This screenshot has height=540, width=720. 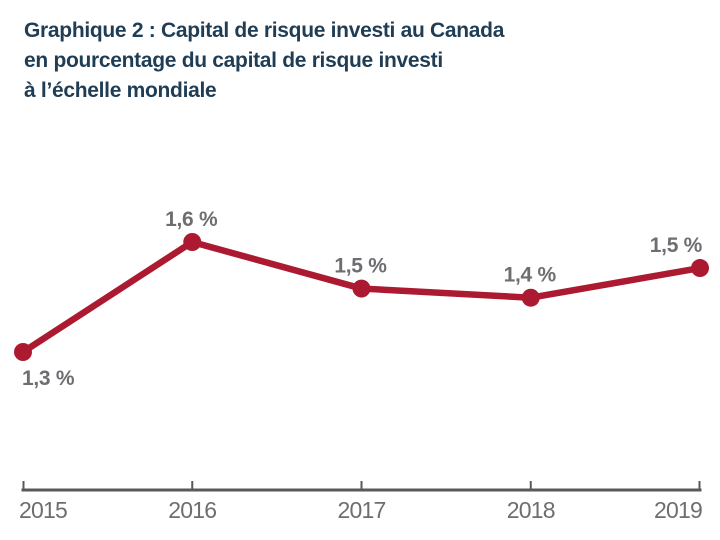 What do you see at coordinates (530, 275) in the screenshot?
I see `data-point-label-2018: 1,4 %` at bounding box center [530, 275].